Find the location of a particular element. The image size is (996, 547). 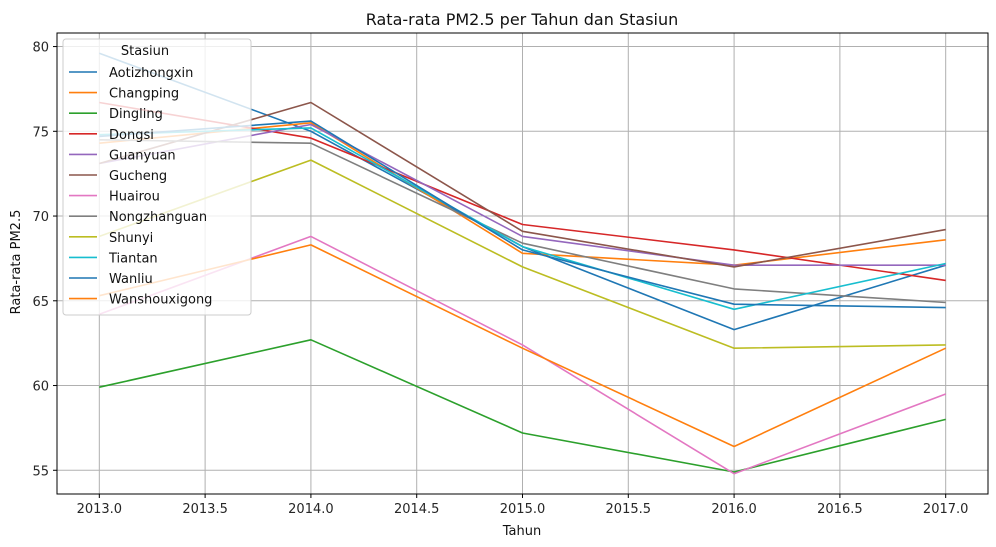

y-tick-label: 55 is located at coordinates (40, 471).